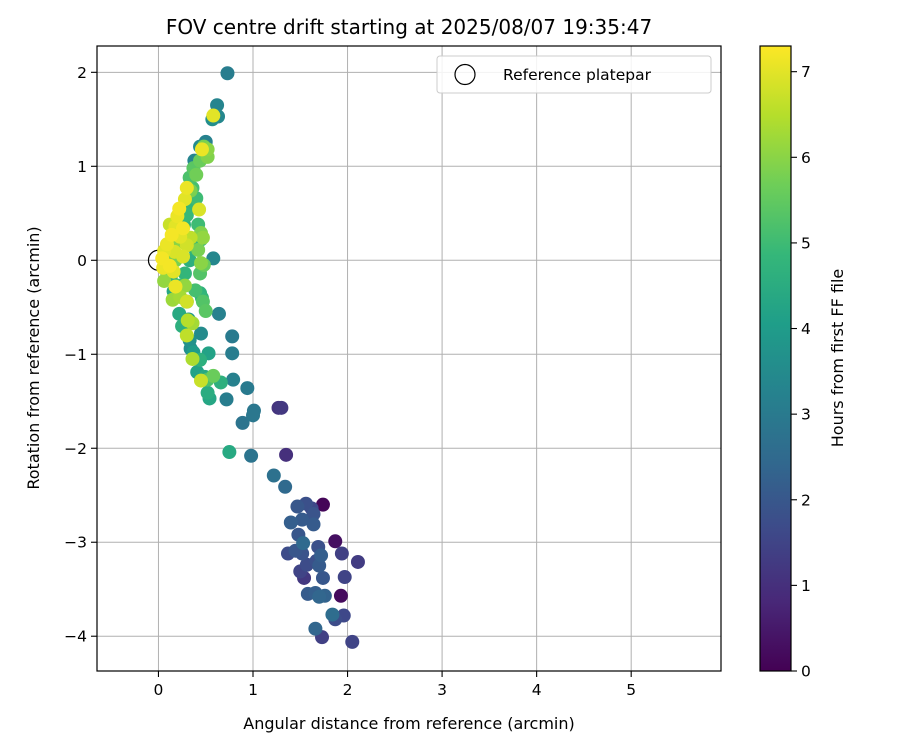  I want to click on colorbar-gradient, so click(775, 358).